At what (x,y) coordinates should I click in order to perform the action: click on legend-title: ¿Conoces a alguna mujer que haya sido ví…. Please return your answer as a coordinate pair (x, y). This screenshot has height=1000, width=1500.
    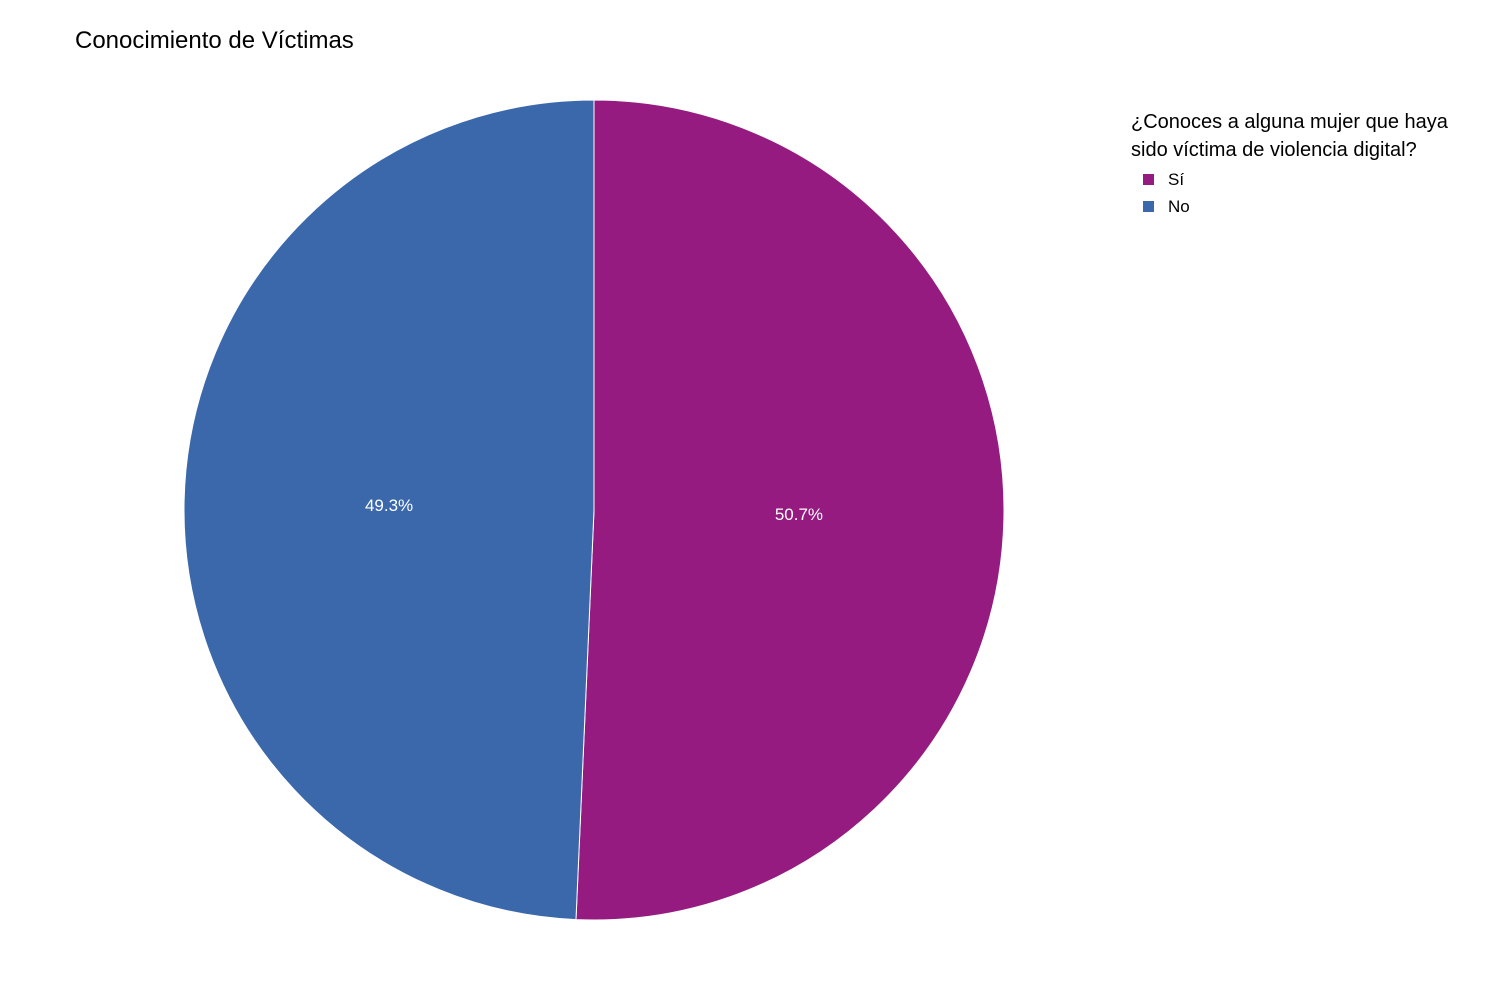
    Looking at the image, I should click on (1289, 136).